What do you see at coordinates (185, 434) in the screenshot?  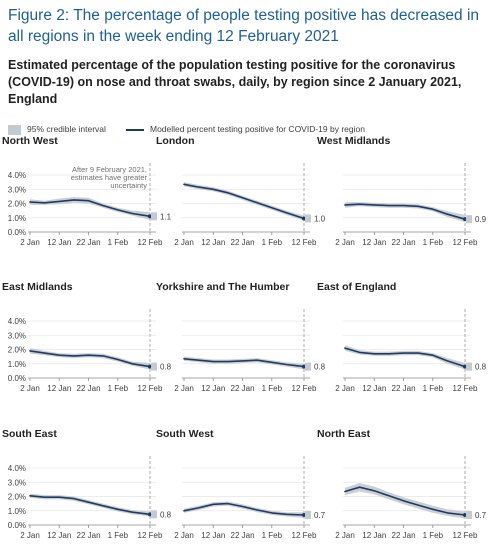 I see `panel-title: South West` at bounding box center [185, 434].